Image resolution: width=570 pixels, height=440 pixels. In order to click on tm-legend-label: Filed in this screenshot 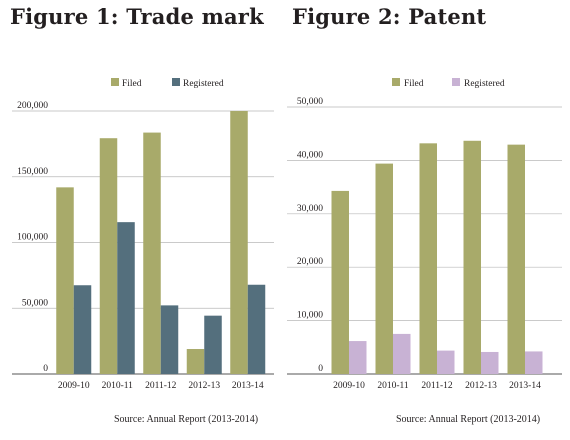, I will do `click(132, 84)`.